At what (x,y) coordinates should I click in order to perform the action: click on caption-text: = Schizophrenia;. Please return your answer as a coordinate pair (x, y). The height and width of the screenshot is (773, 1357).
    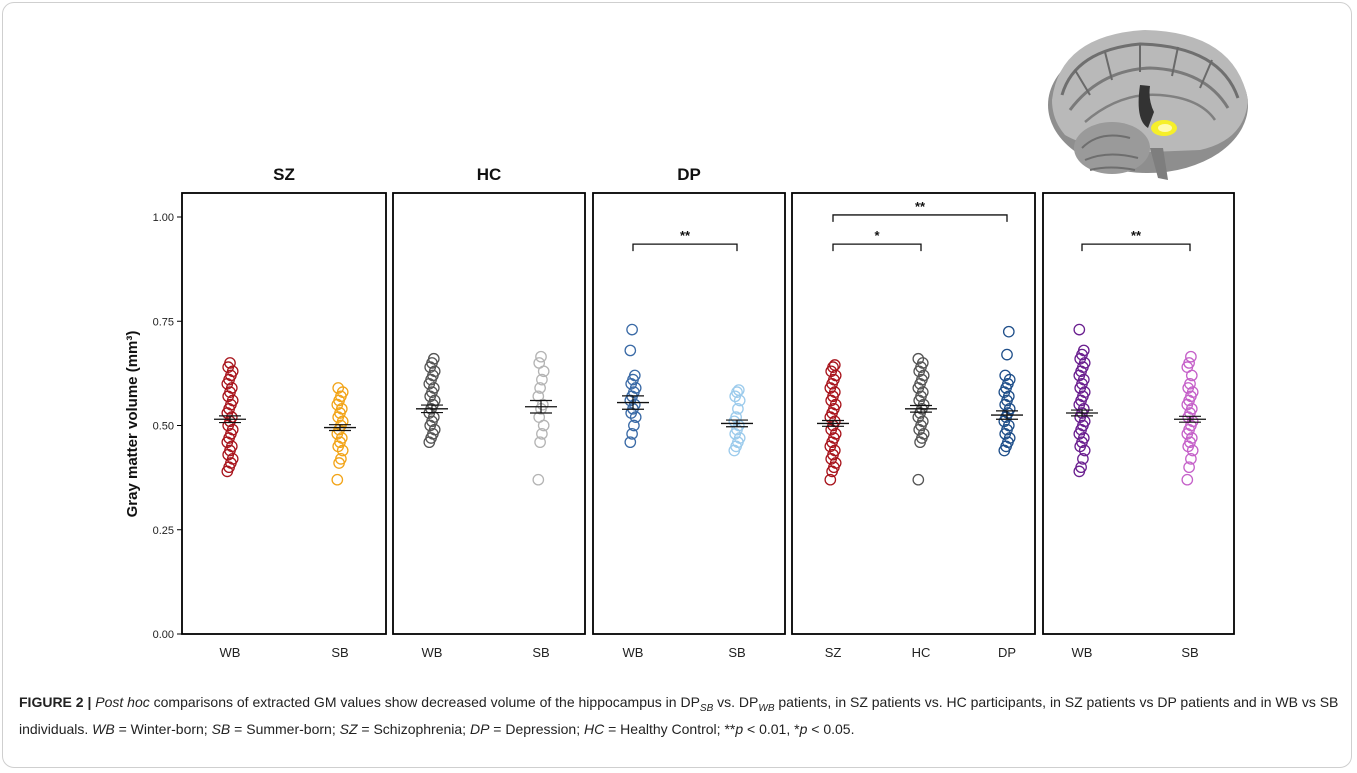
    Looking at the image, I should click on (413, 728).